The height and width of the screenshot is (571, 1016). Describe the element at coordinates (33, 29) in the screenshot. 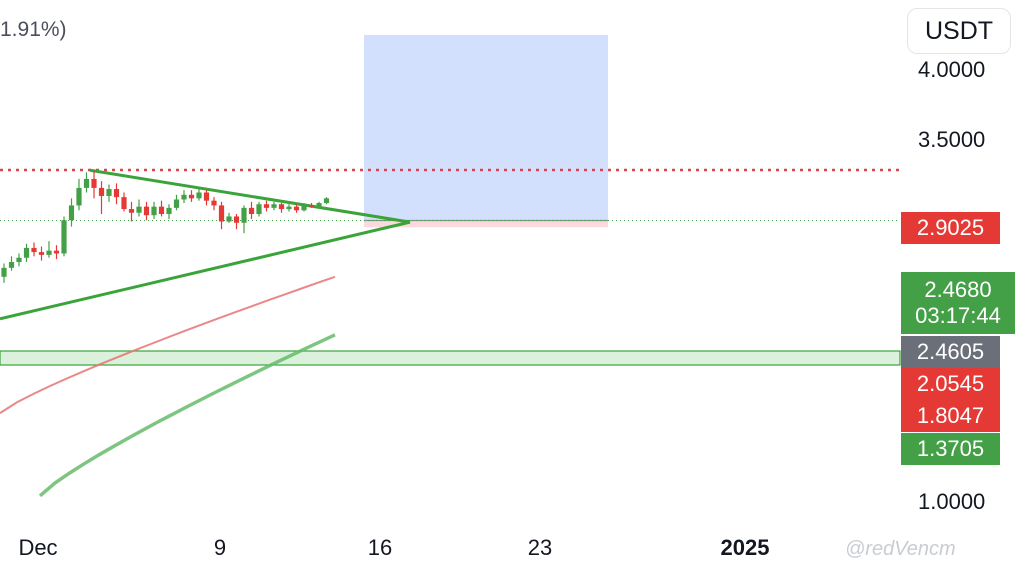

I see `price-change-percent: 1.91%)` at that location.